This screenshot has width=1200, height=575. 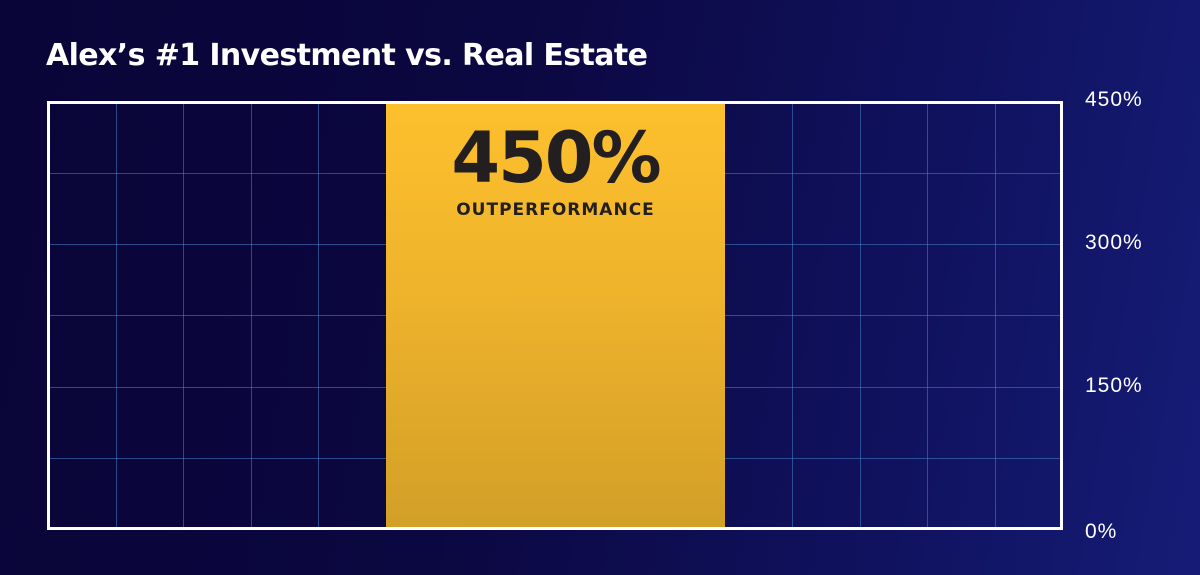 I want to click on bar-value-label: 450%, so click(x=556, y=158).